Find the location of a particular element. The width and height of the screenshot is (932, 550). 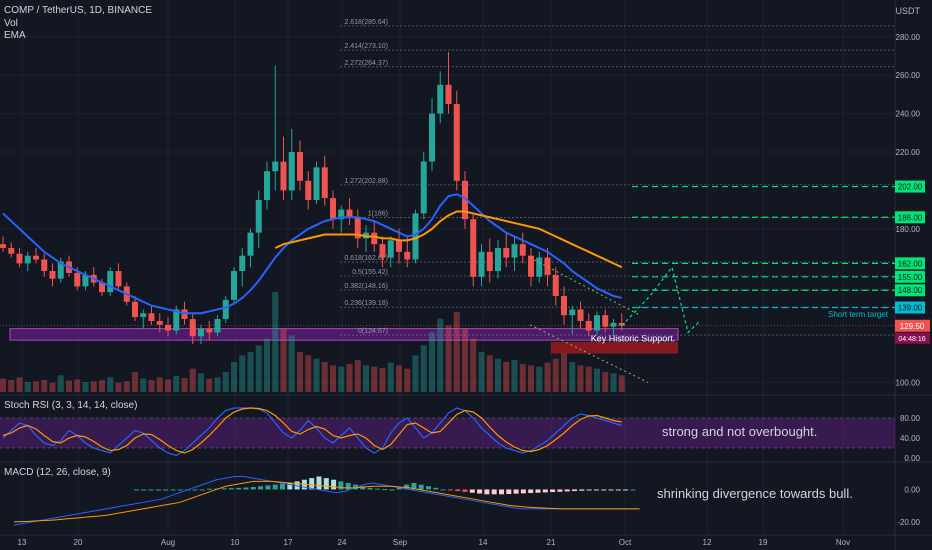

ema-label: EMA is located at coordinates (15, 35).